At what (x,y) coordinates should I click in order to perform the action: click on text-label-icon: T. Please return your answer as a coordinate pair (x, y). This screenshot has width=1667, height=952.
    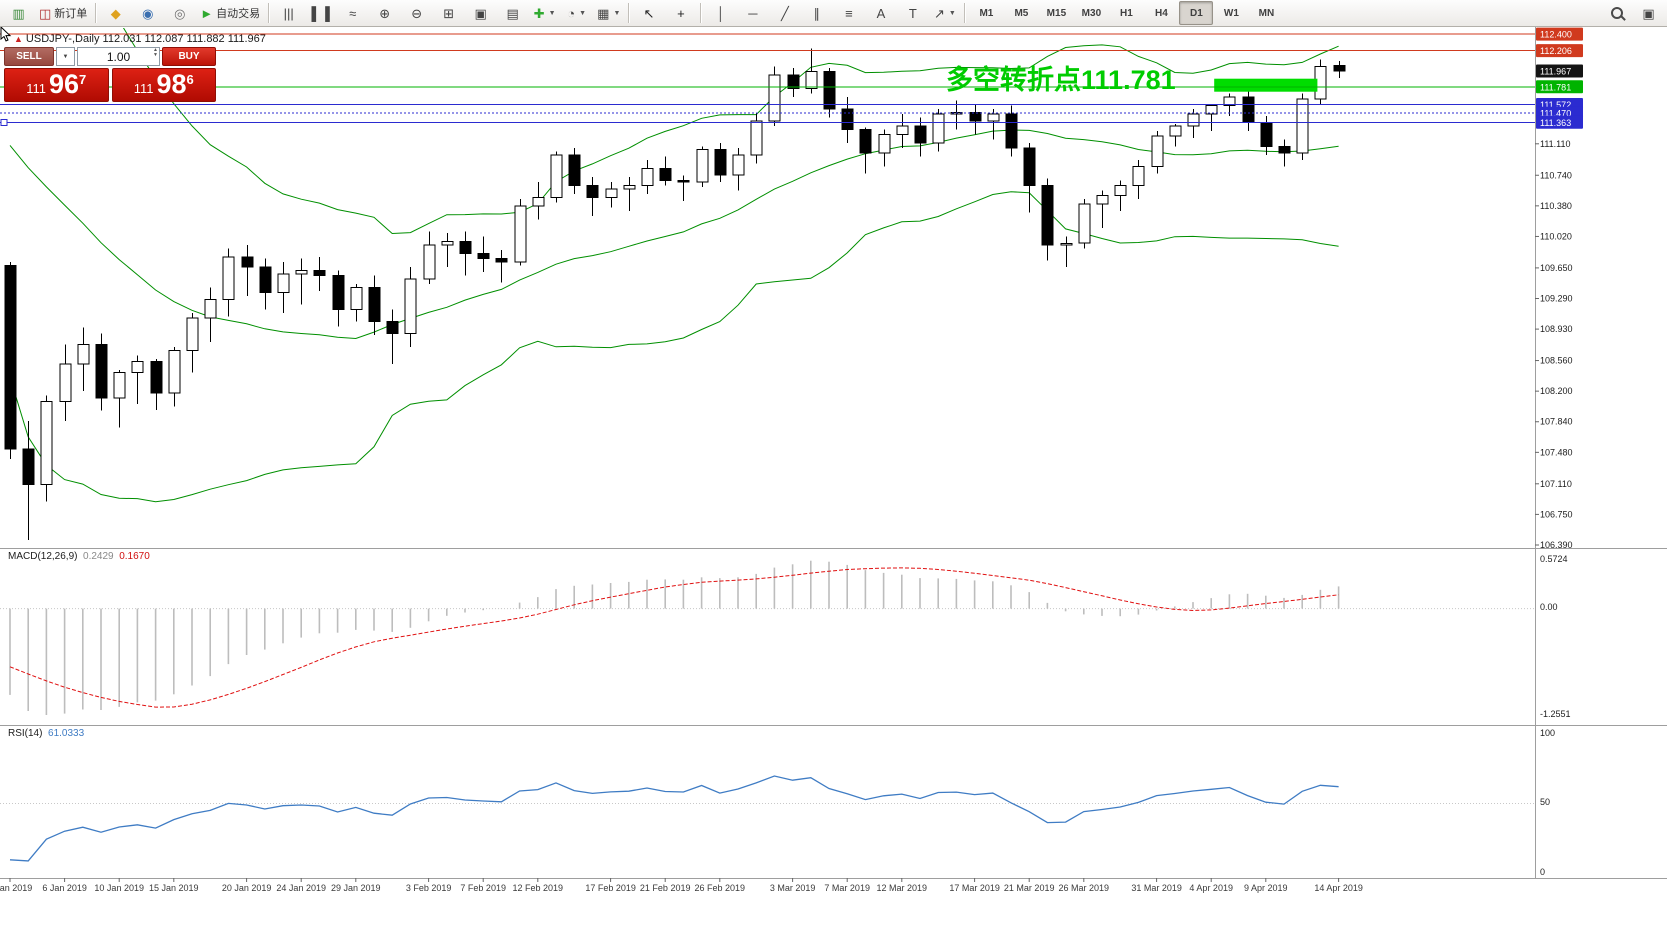
    Looking at the image, I should click on (912, 13).